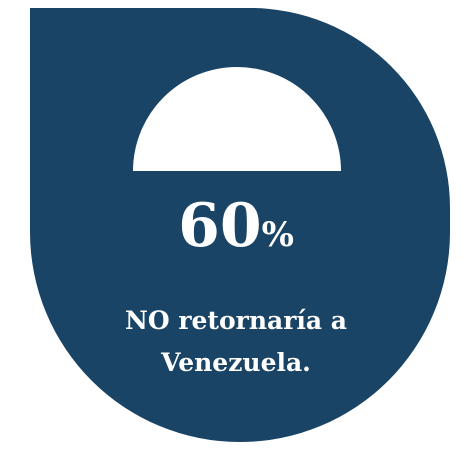 The width and height of the screenshot is (467, 462). Describe the element at coordinates (237, 119) in the screenshot. I see `arc-shape` at that location.